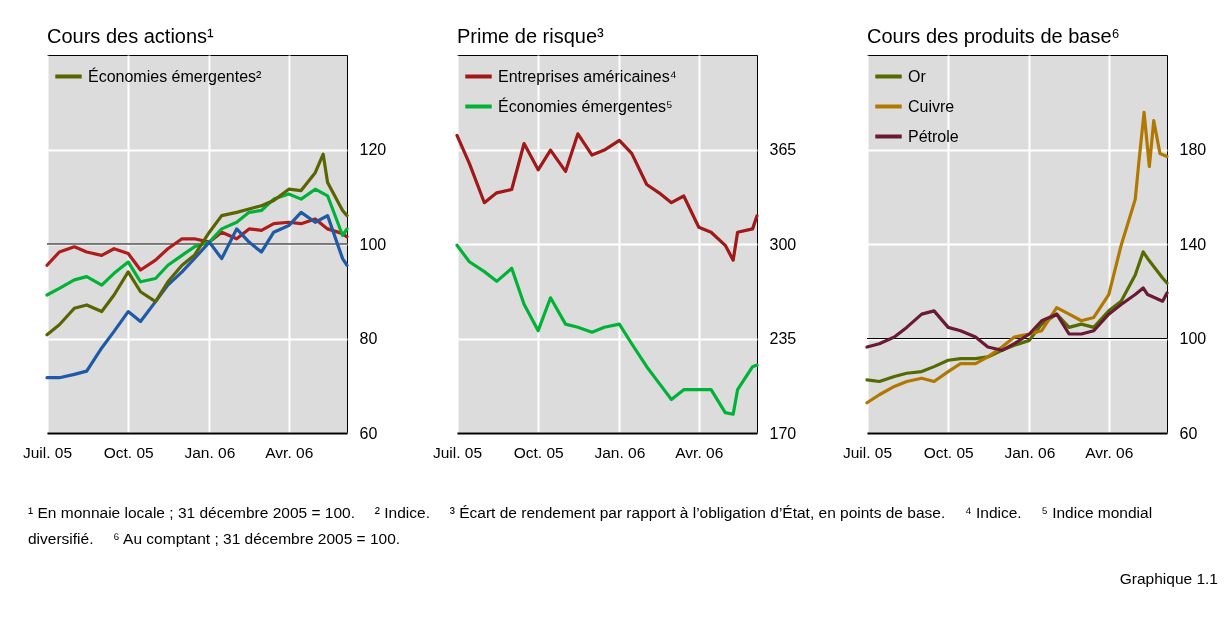 The height and width of the screenshot is (623, 1225). What do you see at coordinates (175, 75) in the screenshot?
I see `legend-label: Économies émergentes²` at bounding box center [175, 75].